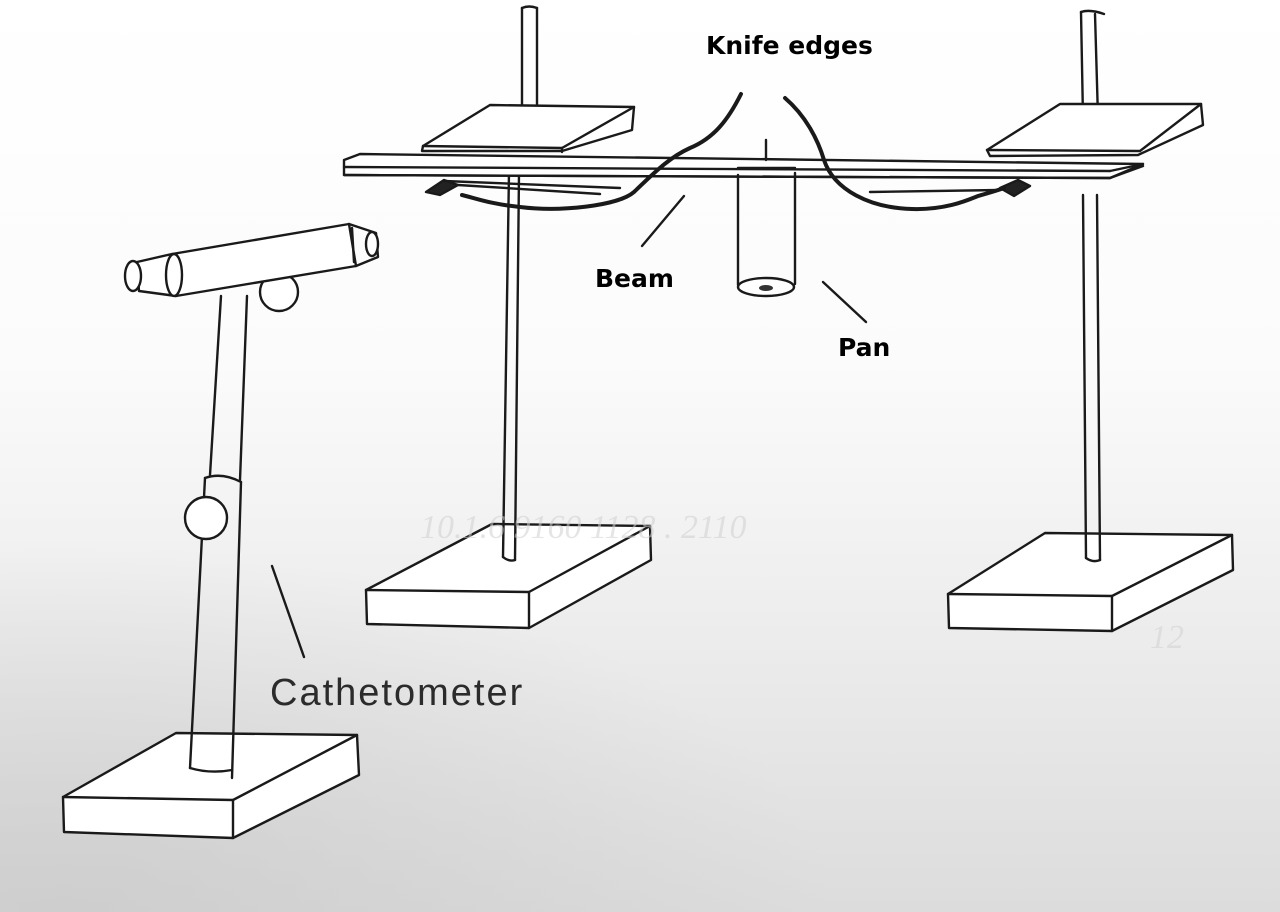 Image resolution: width=1280 pixels, height=912 pixels. I want to click on pan-pointer, so click(844, 302).